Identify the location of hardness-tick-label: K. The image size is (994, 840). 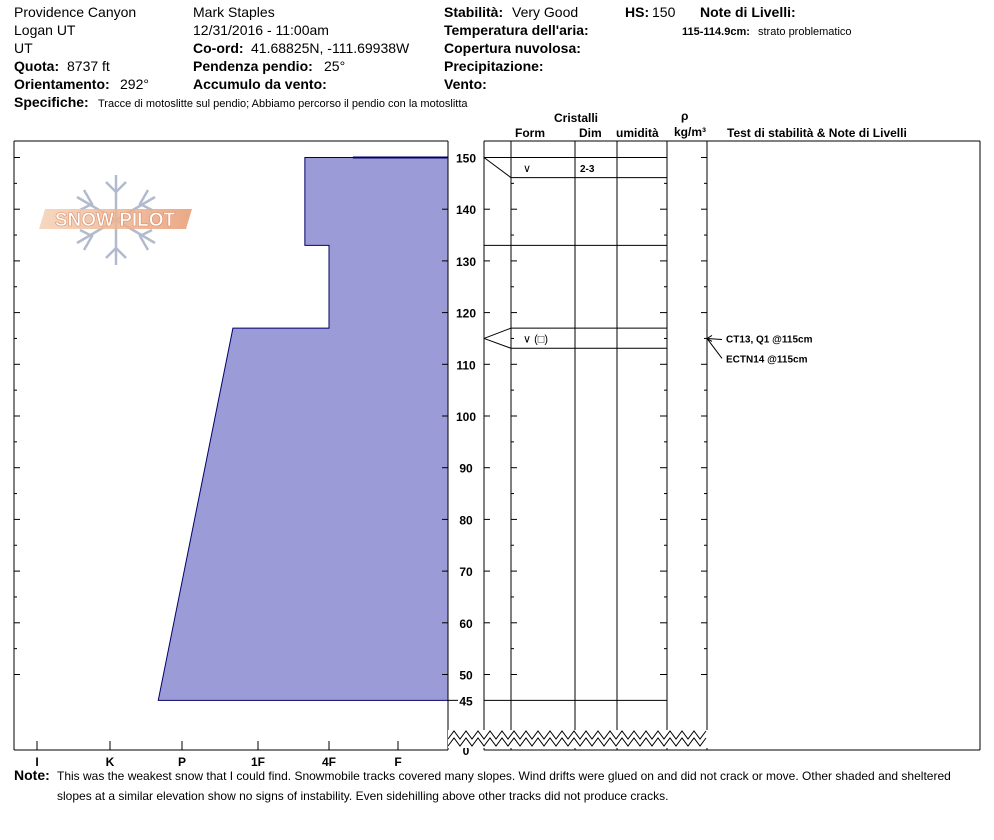
(110, 762).